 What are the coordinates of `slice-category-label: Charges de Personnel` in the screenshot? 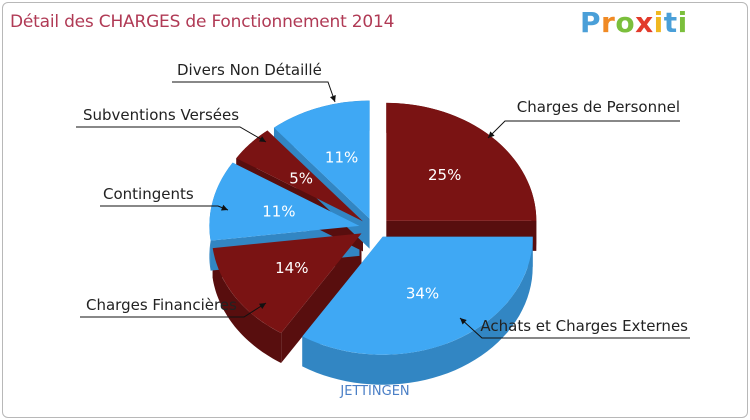 It's located at (598, 107).